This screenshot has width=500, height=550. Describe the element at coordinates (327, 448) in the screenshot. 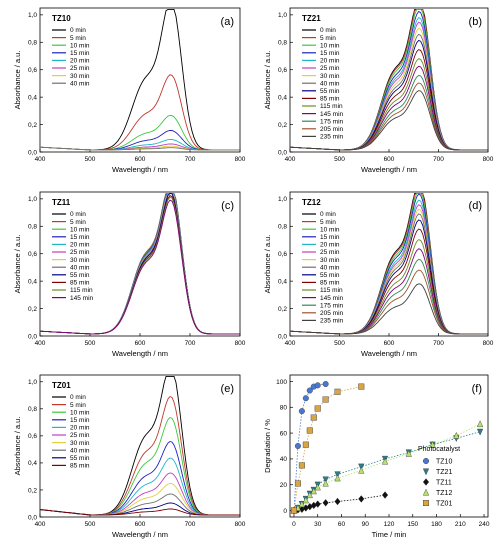

I see `series-trend-TZ01` at that location.